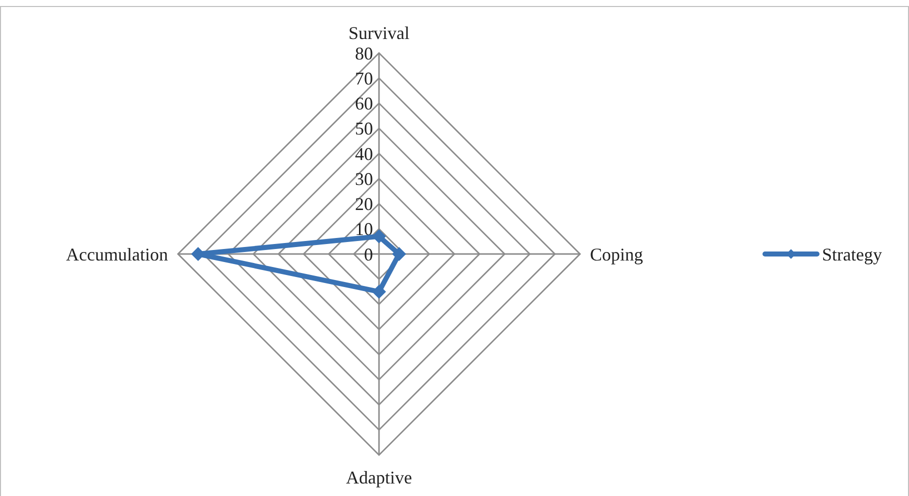 The image size is (909, 496). Describe the element at coordinates (364, 154) in the screenshot. I see `y-tick-label: 40` at that location.